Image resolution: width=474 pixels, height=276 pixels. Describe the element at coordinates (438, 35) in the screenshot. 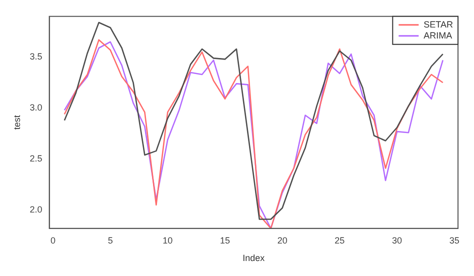

I see `legend-label: ARIMA` at that location.